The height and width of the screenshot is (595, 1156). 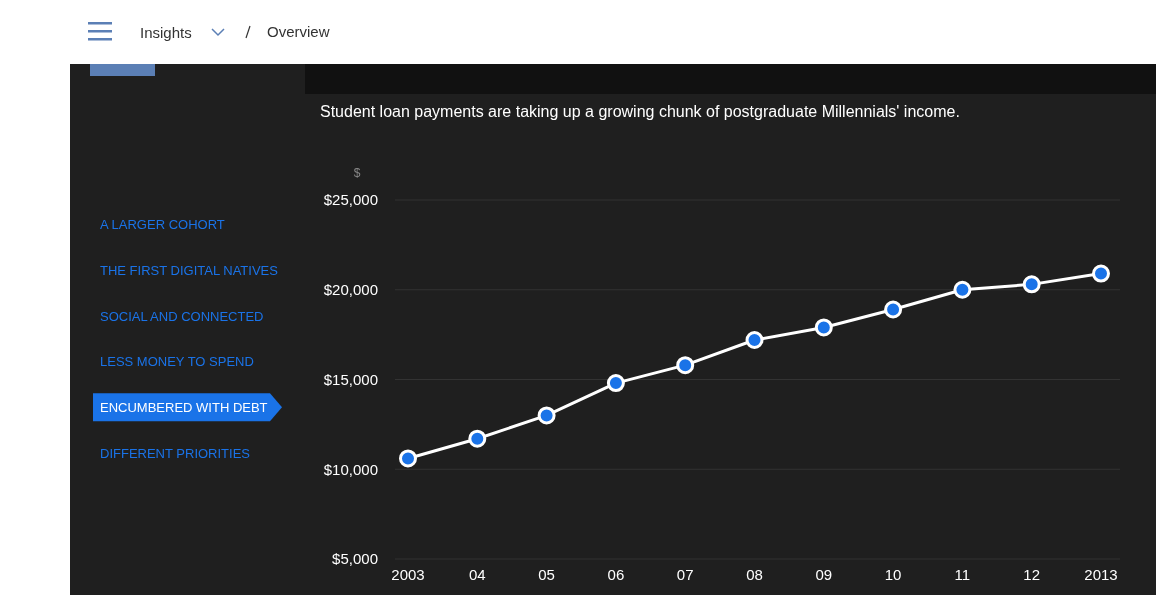 What do you see at coordinates (189, 270) in the screenshot?
I see `text: THE FIRST DIGITAL NATIVES` at bounding box center [189, 270].